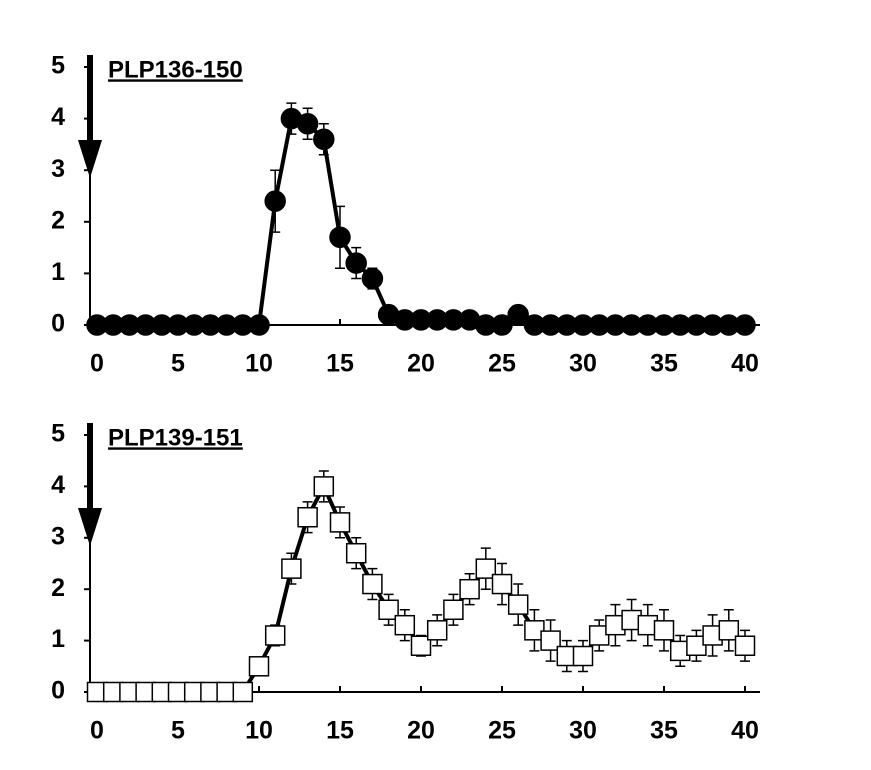 The width and height of the screenshot is (871, 770). What do you see at coordinates (175, 437) in the screenshot?
I see `chart-title: PLP139-151` at bounding box center [175, 437].